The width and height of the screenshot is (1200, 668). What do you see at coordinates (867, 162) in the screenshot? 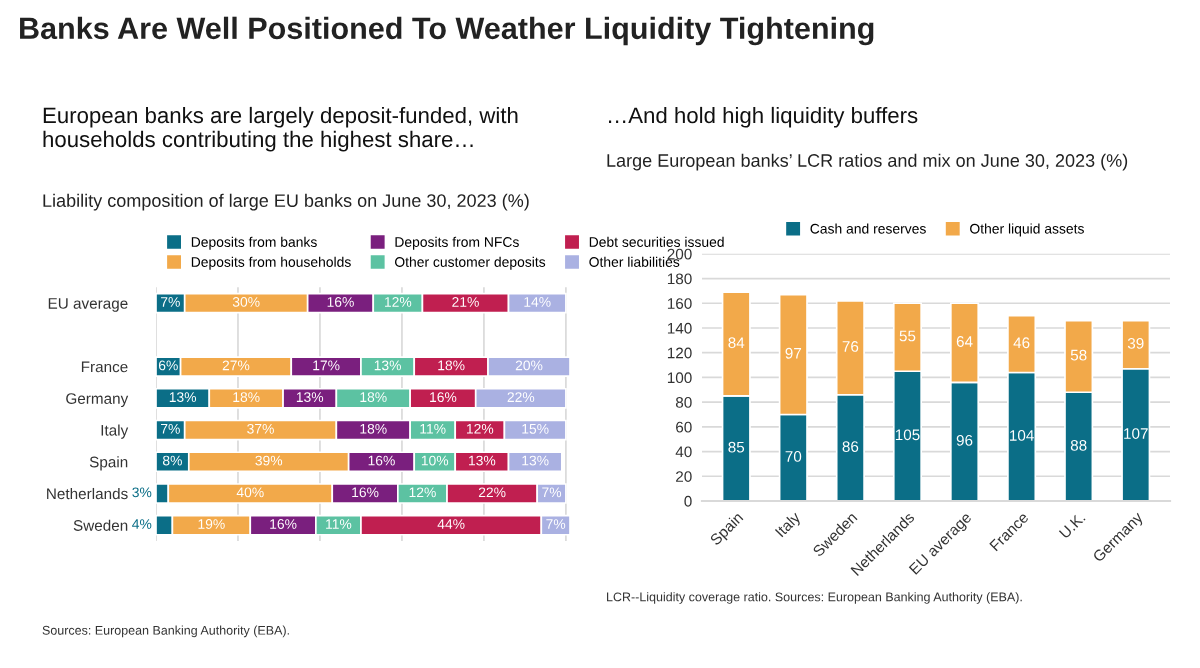
I see `chart-subtitle: Large European banks’ LCR ratios and mix on June 30, 2023 (%)` at bounding box center [867, 162].